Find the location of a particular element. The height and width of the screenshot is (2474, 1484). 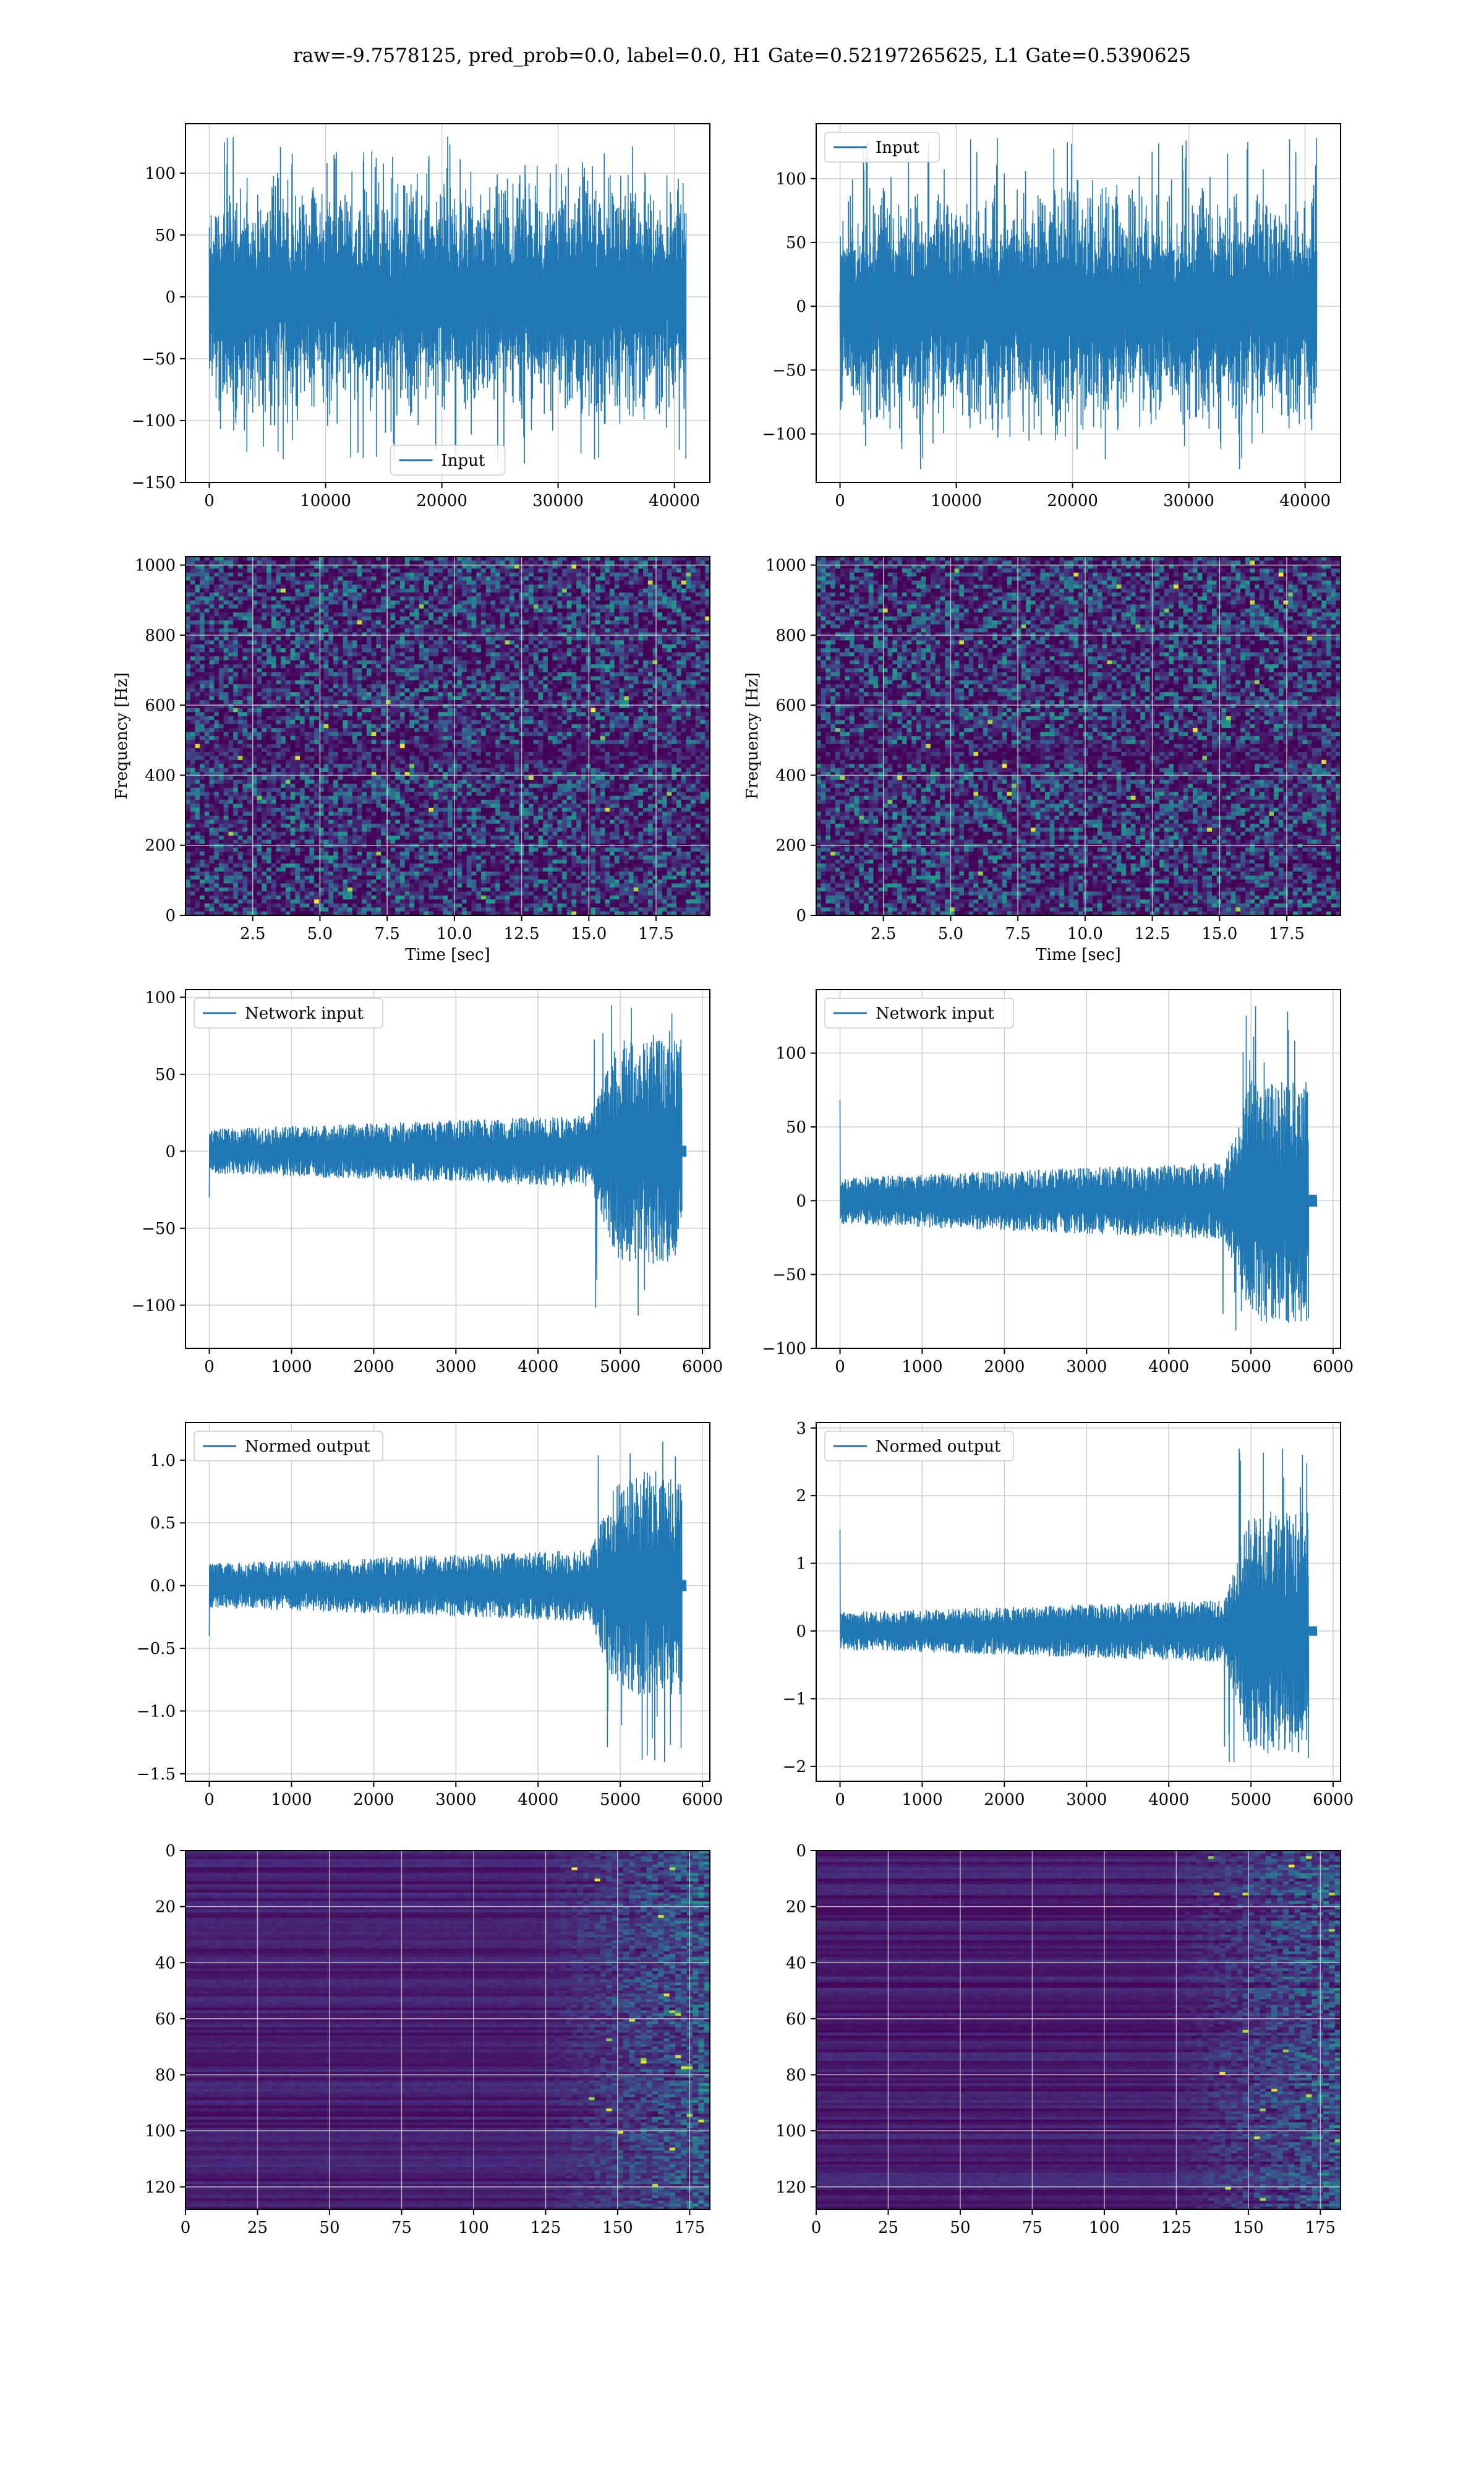

input-l1-xtick-label: 40000 is located at coordinates (1305, 501).